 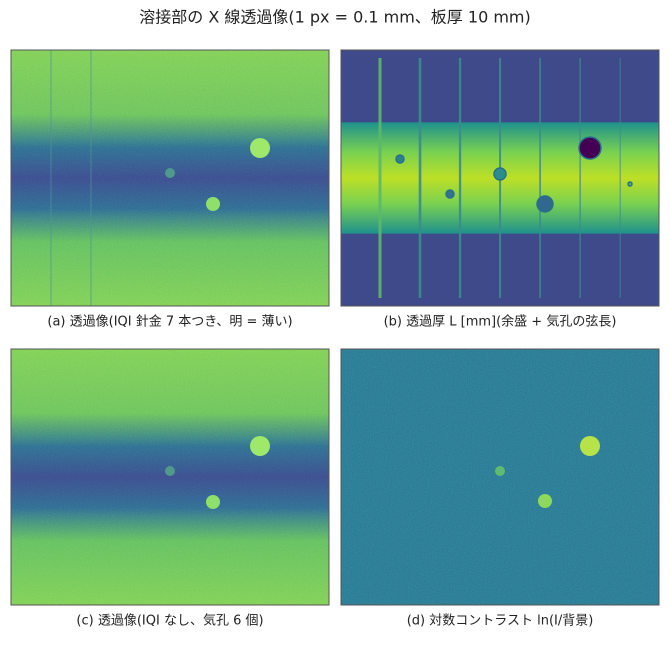 What do you see at coordinates (500, 621) in the screenshot?
I see `panel-caption: (d) 対数コントラスト ln(I/背景)` at bounding box center [500, 621].